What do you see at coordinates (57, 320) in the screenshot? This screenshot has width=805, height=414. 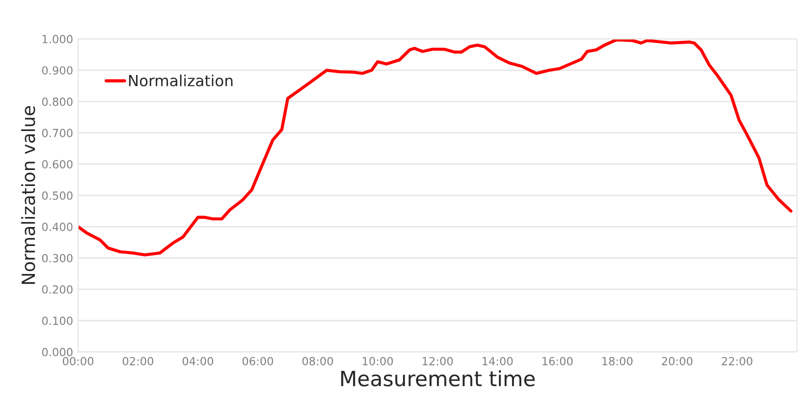 I see `y-tick-label: 0.100` at bounding box center [57, 320].